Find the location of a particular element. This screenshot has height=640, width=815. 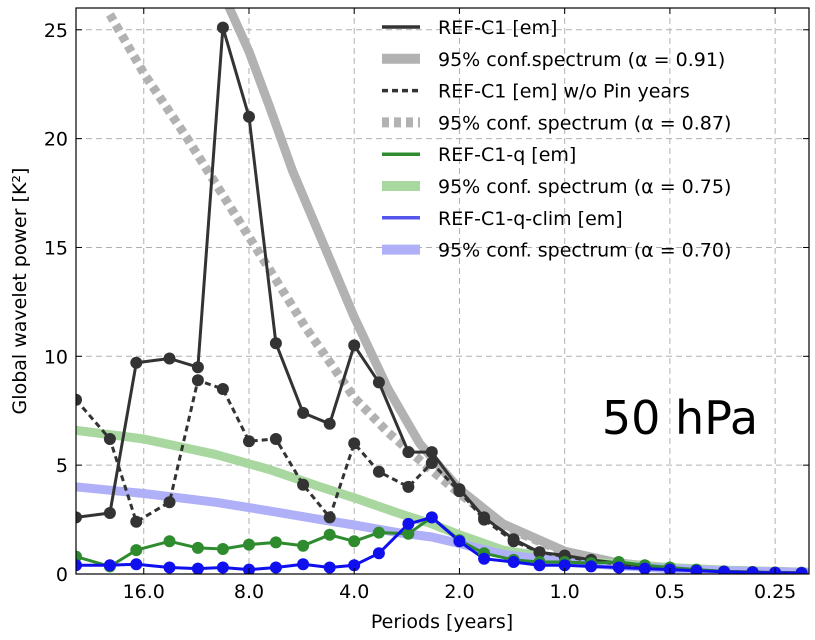

legend-label: 95% conf. spectrum (α = 0.75) is located at coordinates (584, 187).